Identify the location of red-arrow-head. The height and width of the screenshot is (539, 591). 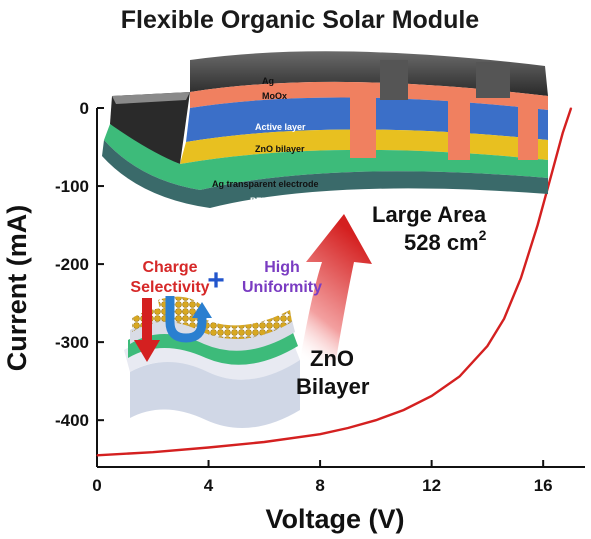
(147, 351).